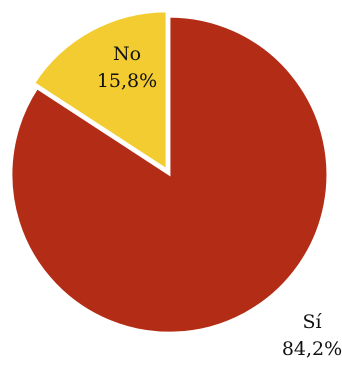 Image resolution: width=342 pixels, height=368 pixels. Describe the element at coordinates (312, 322) in the screenshot. I see `slice-label-si: Sí` at that location.